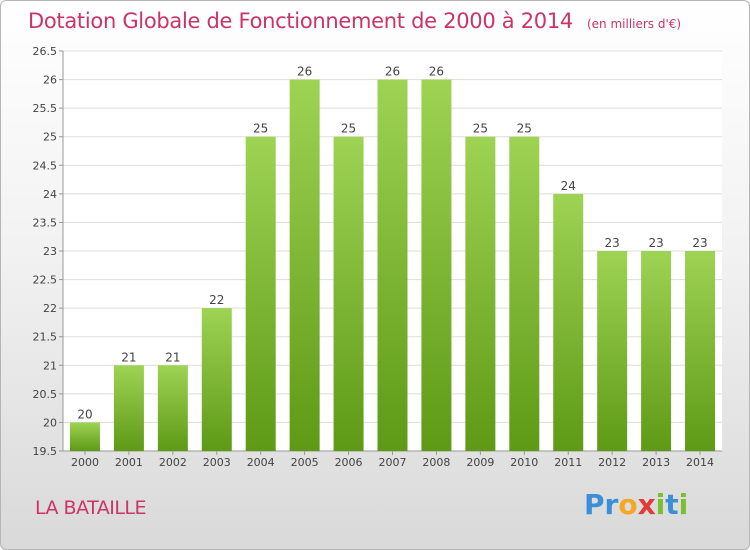 Image resolution: width=750 pixels, height=550 pixels. I want to click on y-tick-label: 19.5, so click(45, 451).